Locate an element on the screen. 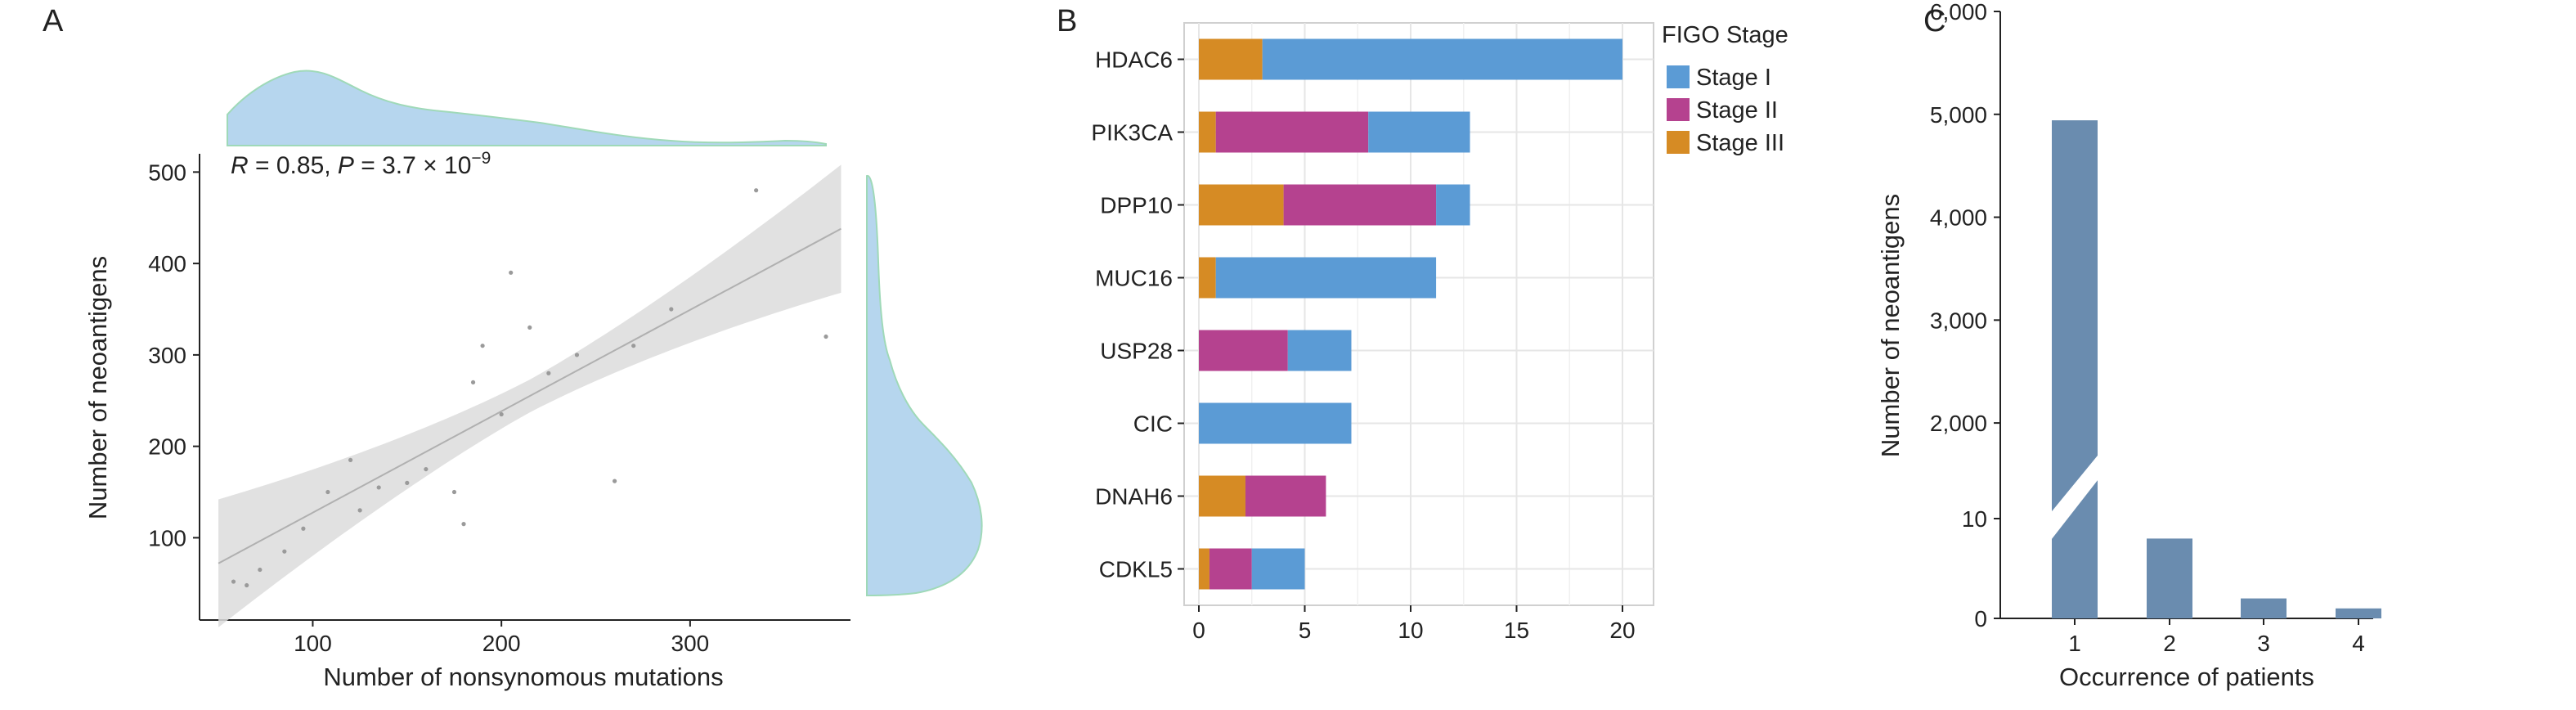 This screenshot has height=710, width=2576. x-tick-label: 0 is located at coordinates (1198, 630).